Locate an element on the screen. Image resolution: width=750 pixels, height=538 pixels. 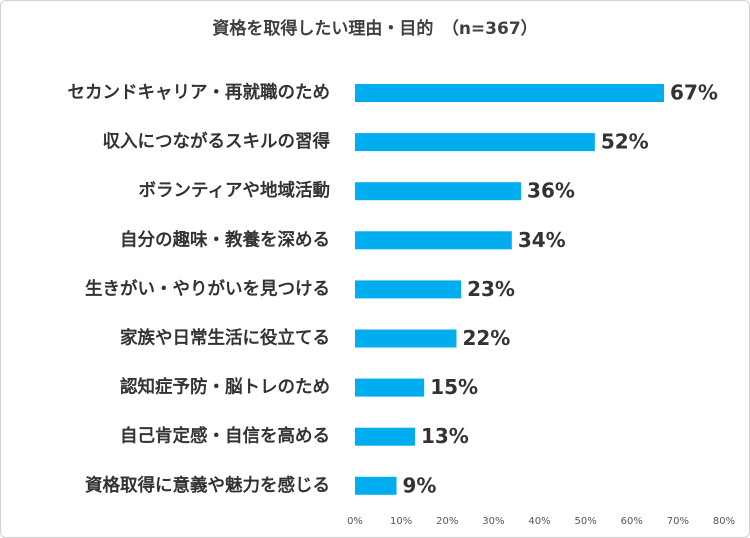
x-tick-label: 40% is located at coordinates (539, 521).